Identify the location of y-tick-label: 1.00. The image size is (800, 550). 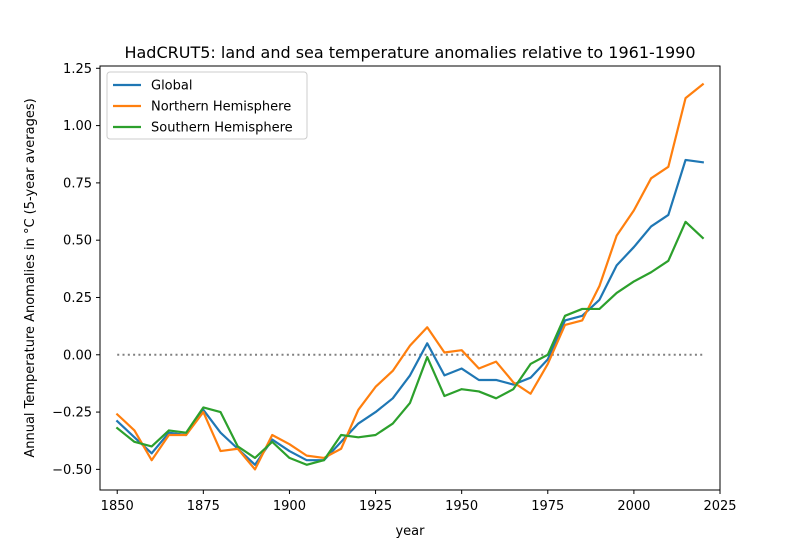
(77, 126).